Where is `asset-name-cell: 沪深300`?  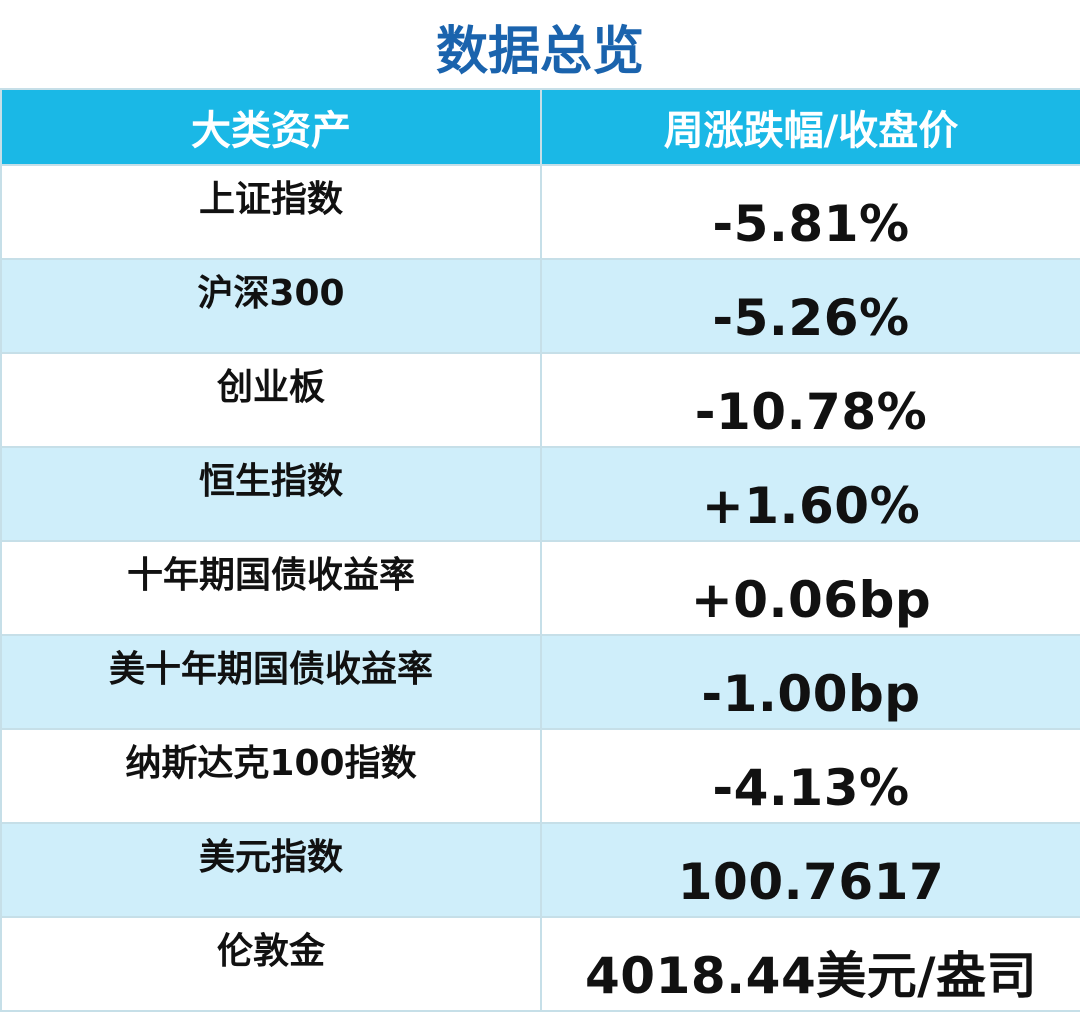
asset-name-cell: 沪深300 is located at coordinates (271, 306).